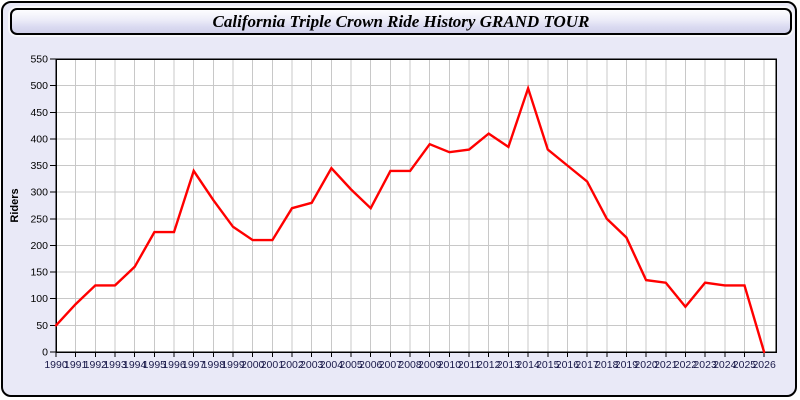 Image resolution: width=800 pixels, height=400 pixels. I want to click on y-tick-label: 450, so click(39, 113).